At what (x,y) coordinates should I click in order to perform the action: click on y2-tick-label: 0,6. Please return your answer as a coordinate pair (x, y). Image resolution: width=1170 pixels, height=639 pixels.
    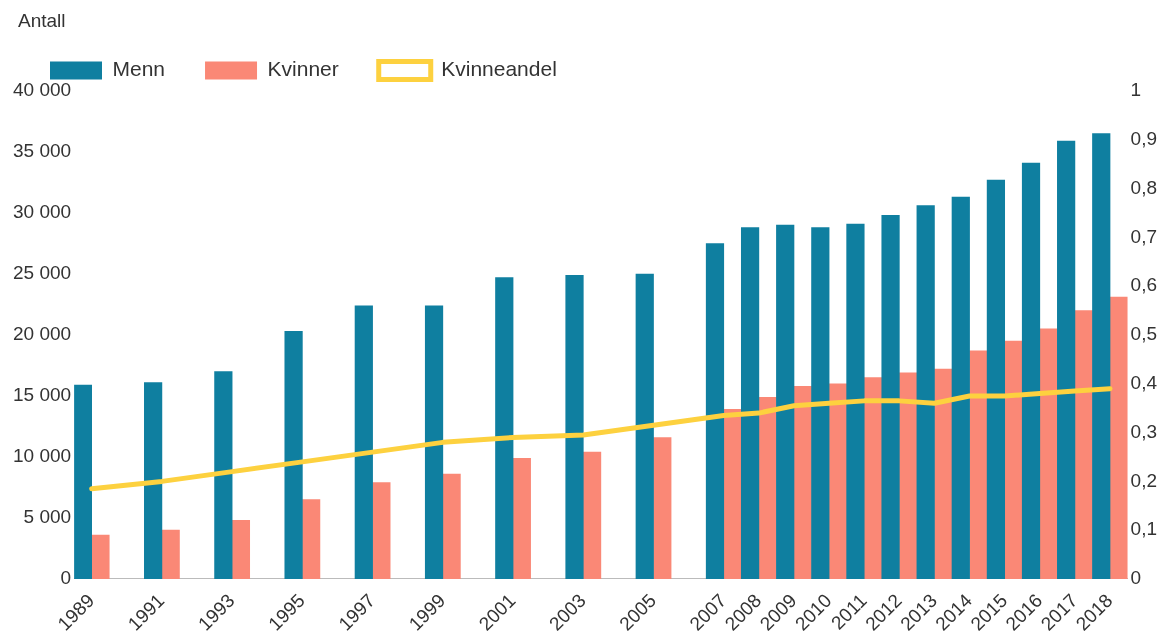
    Looking at the image, I should click on (1144, 285).